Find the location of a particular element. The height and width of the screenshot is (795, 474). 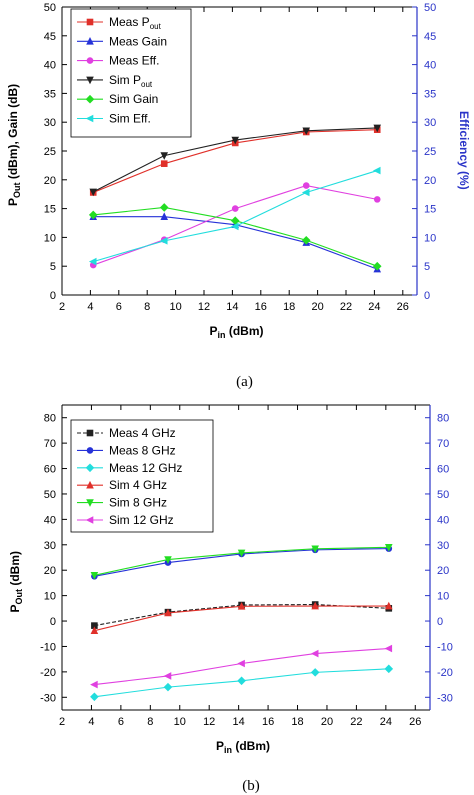

y2-axis-label: Efficiency (%) is located at coordinates (464, 150).